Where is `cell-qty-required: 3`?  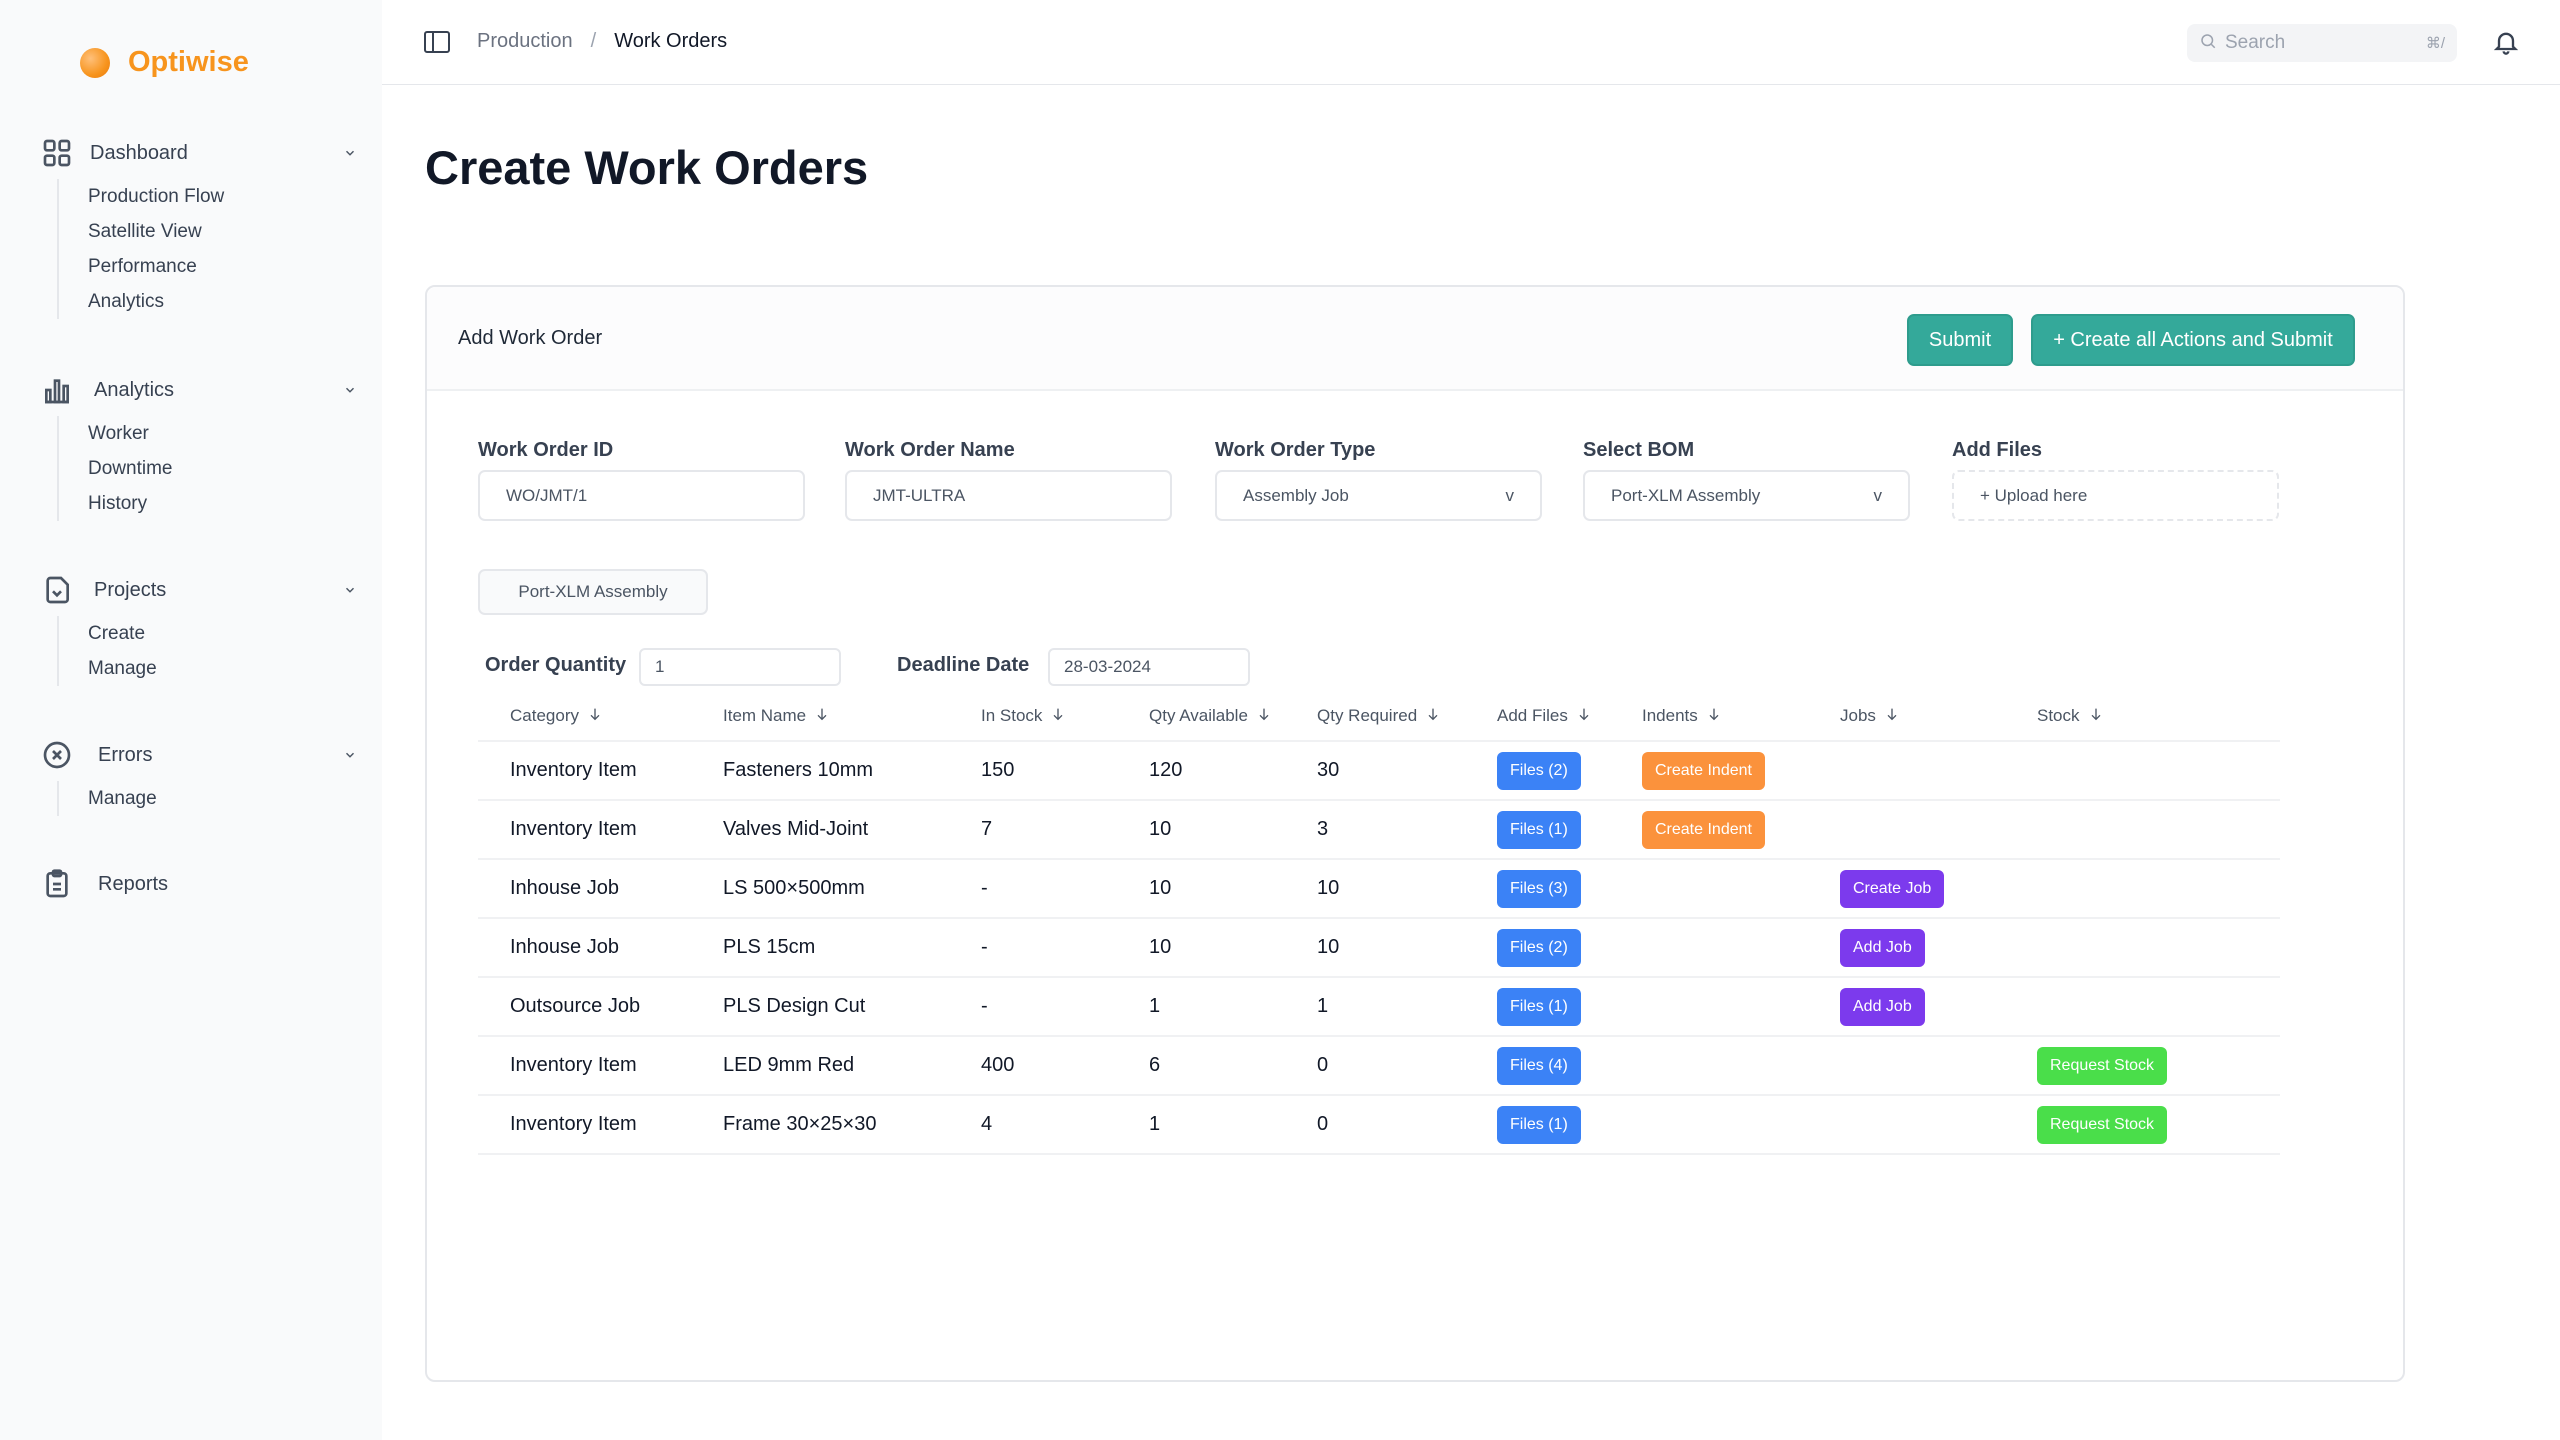 cell-qty-required: 3 is located at coordinates (1323, 829).